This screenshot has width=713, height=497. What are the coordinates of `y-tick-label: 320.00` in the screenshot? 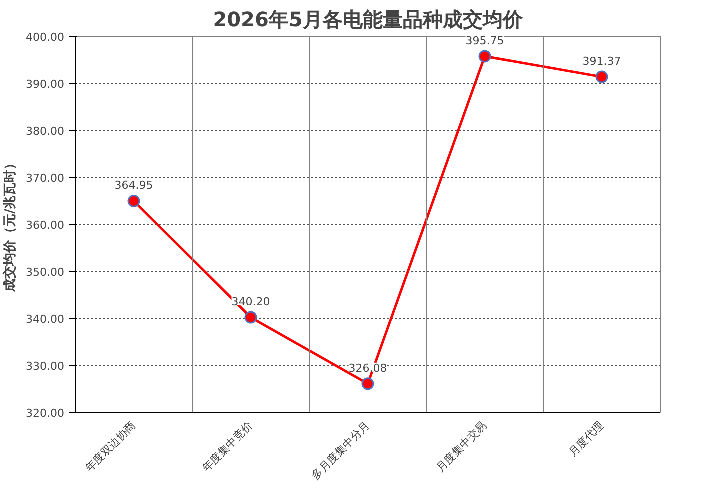 It's located at (45, 413).